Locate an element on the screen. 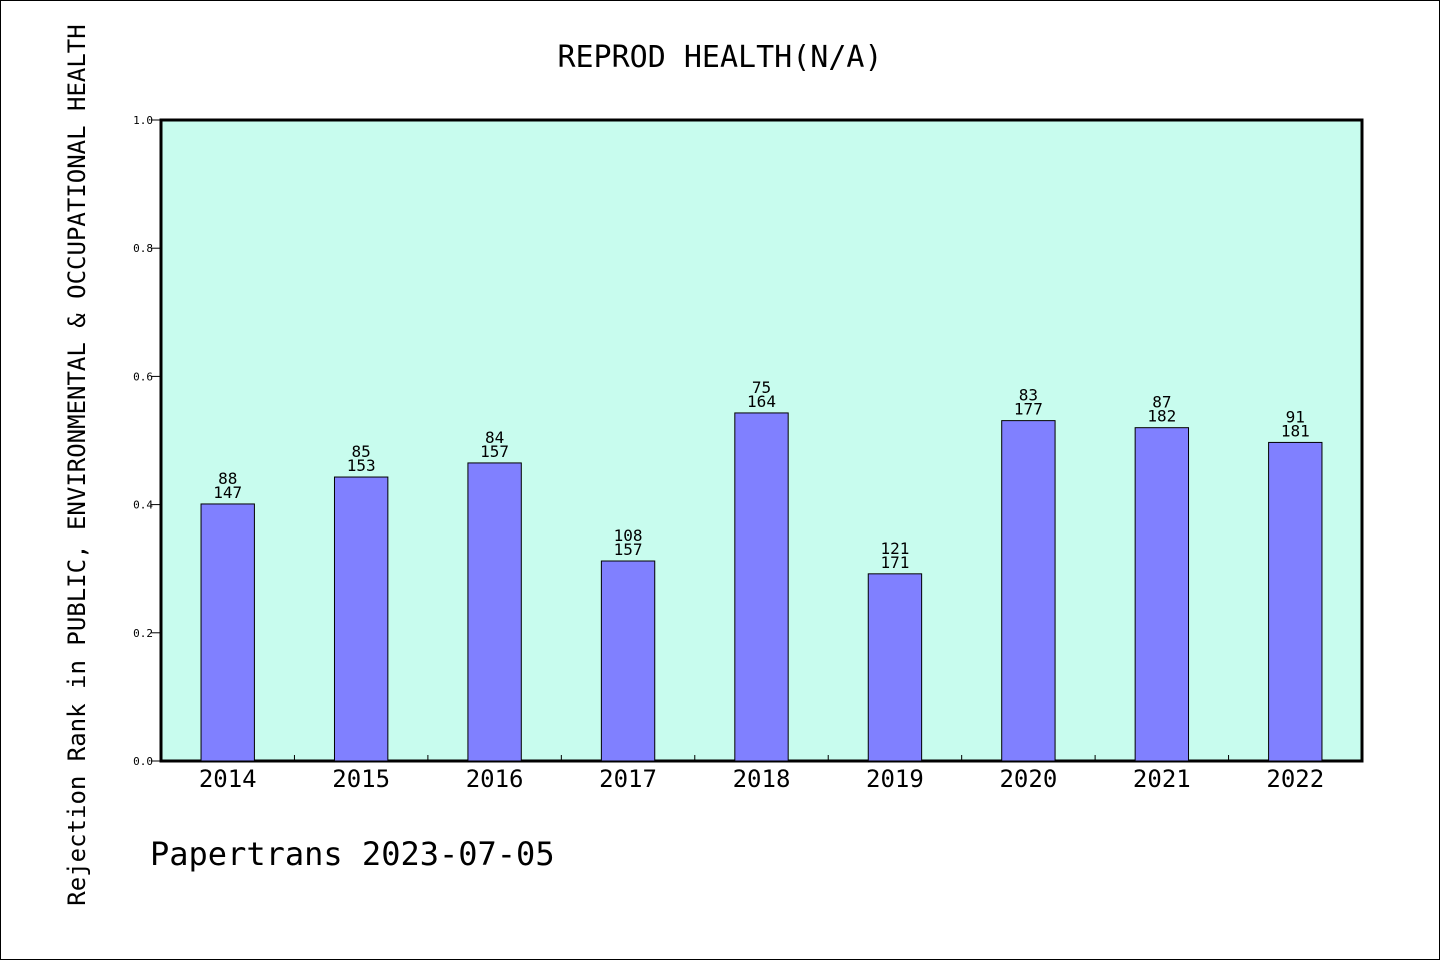  y-tick-label: 0.8 is located at coordinates (143, 248).